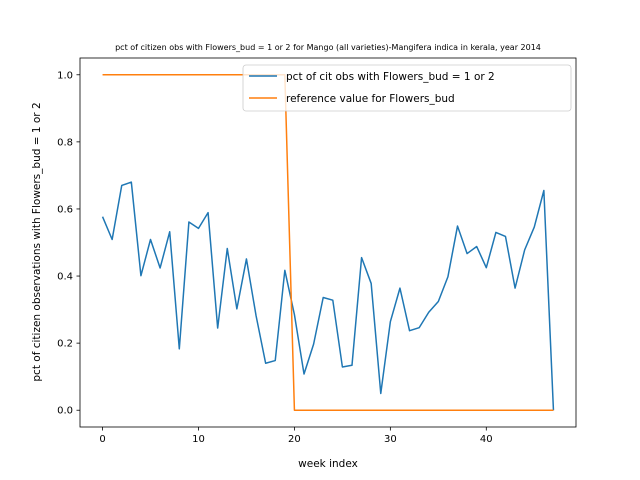 The height and width of the screenshot is (480, 640). What do you see at coordinates (65, 411) in the screenshot?
I see `y-tick-label: 0.0` at bounding box center [65, 411].